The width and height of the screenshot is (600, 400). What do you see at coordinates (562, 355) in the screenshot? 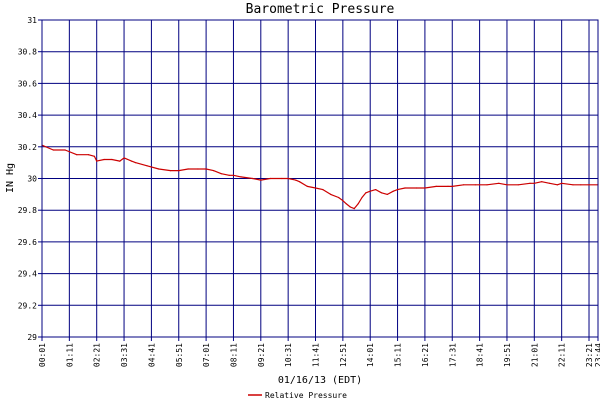
I see `x-tick-label: 22:11` at bounding box center [562, 355].